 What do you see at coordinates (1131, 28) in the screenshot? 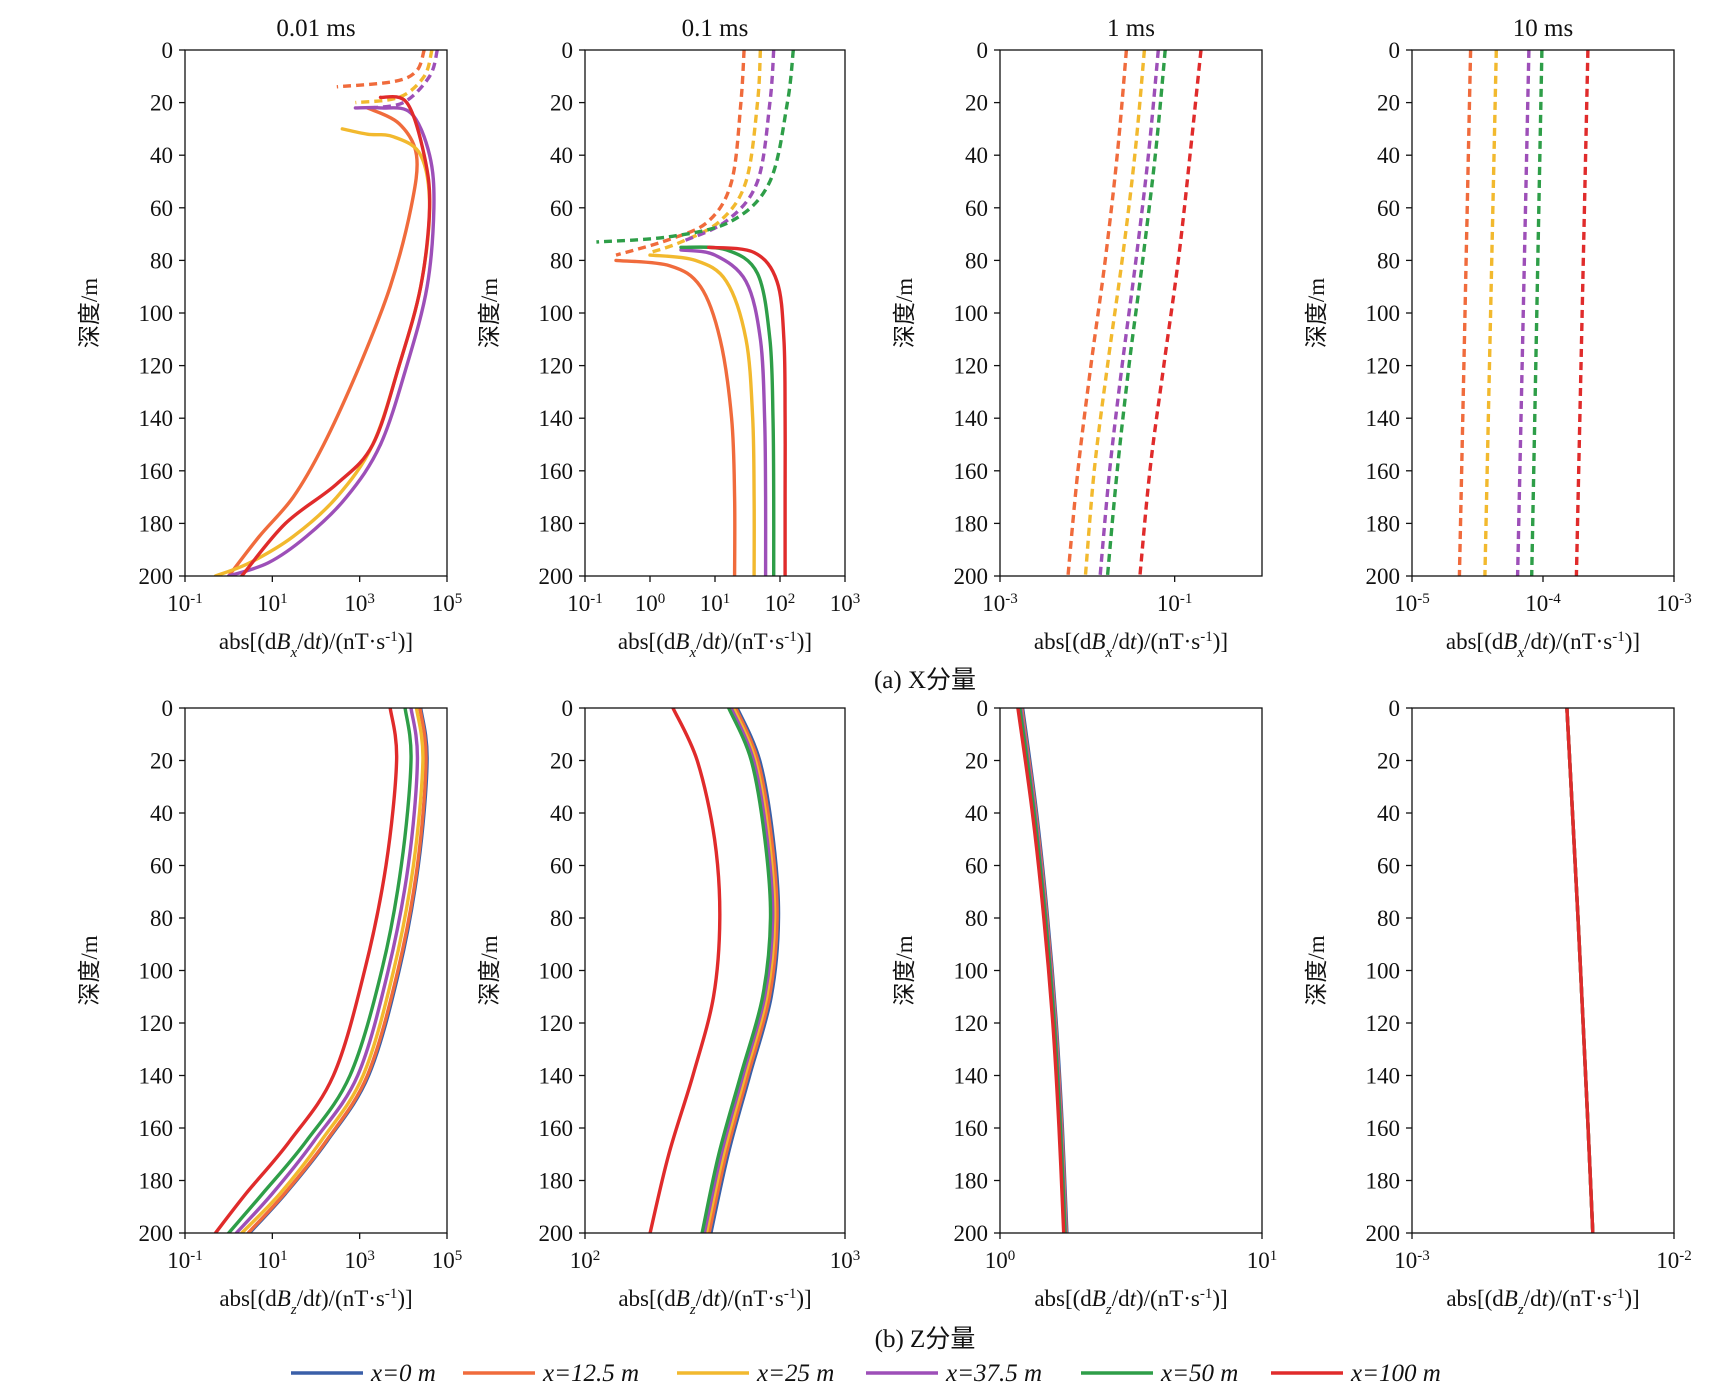
I see `panel-title: 1 ms` at bounding box center [1131, 28].